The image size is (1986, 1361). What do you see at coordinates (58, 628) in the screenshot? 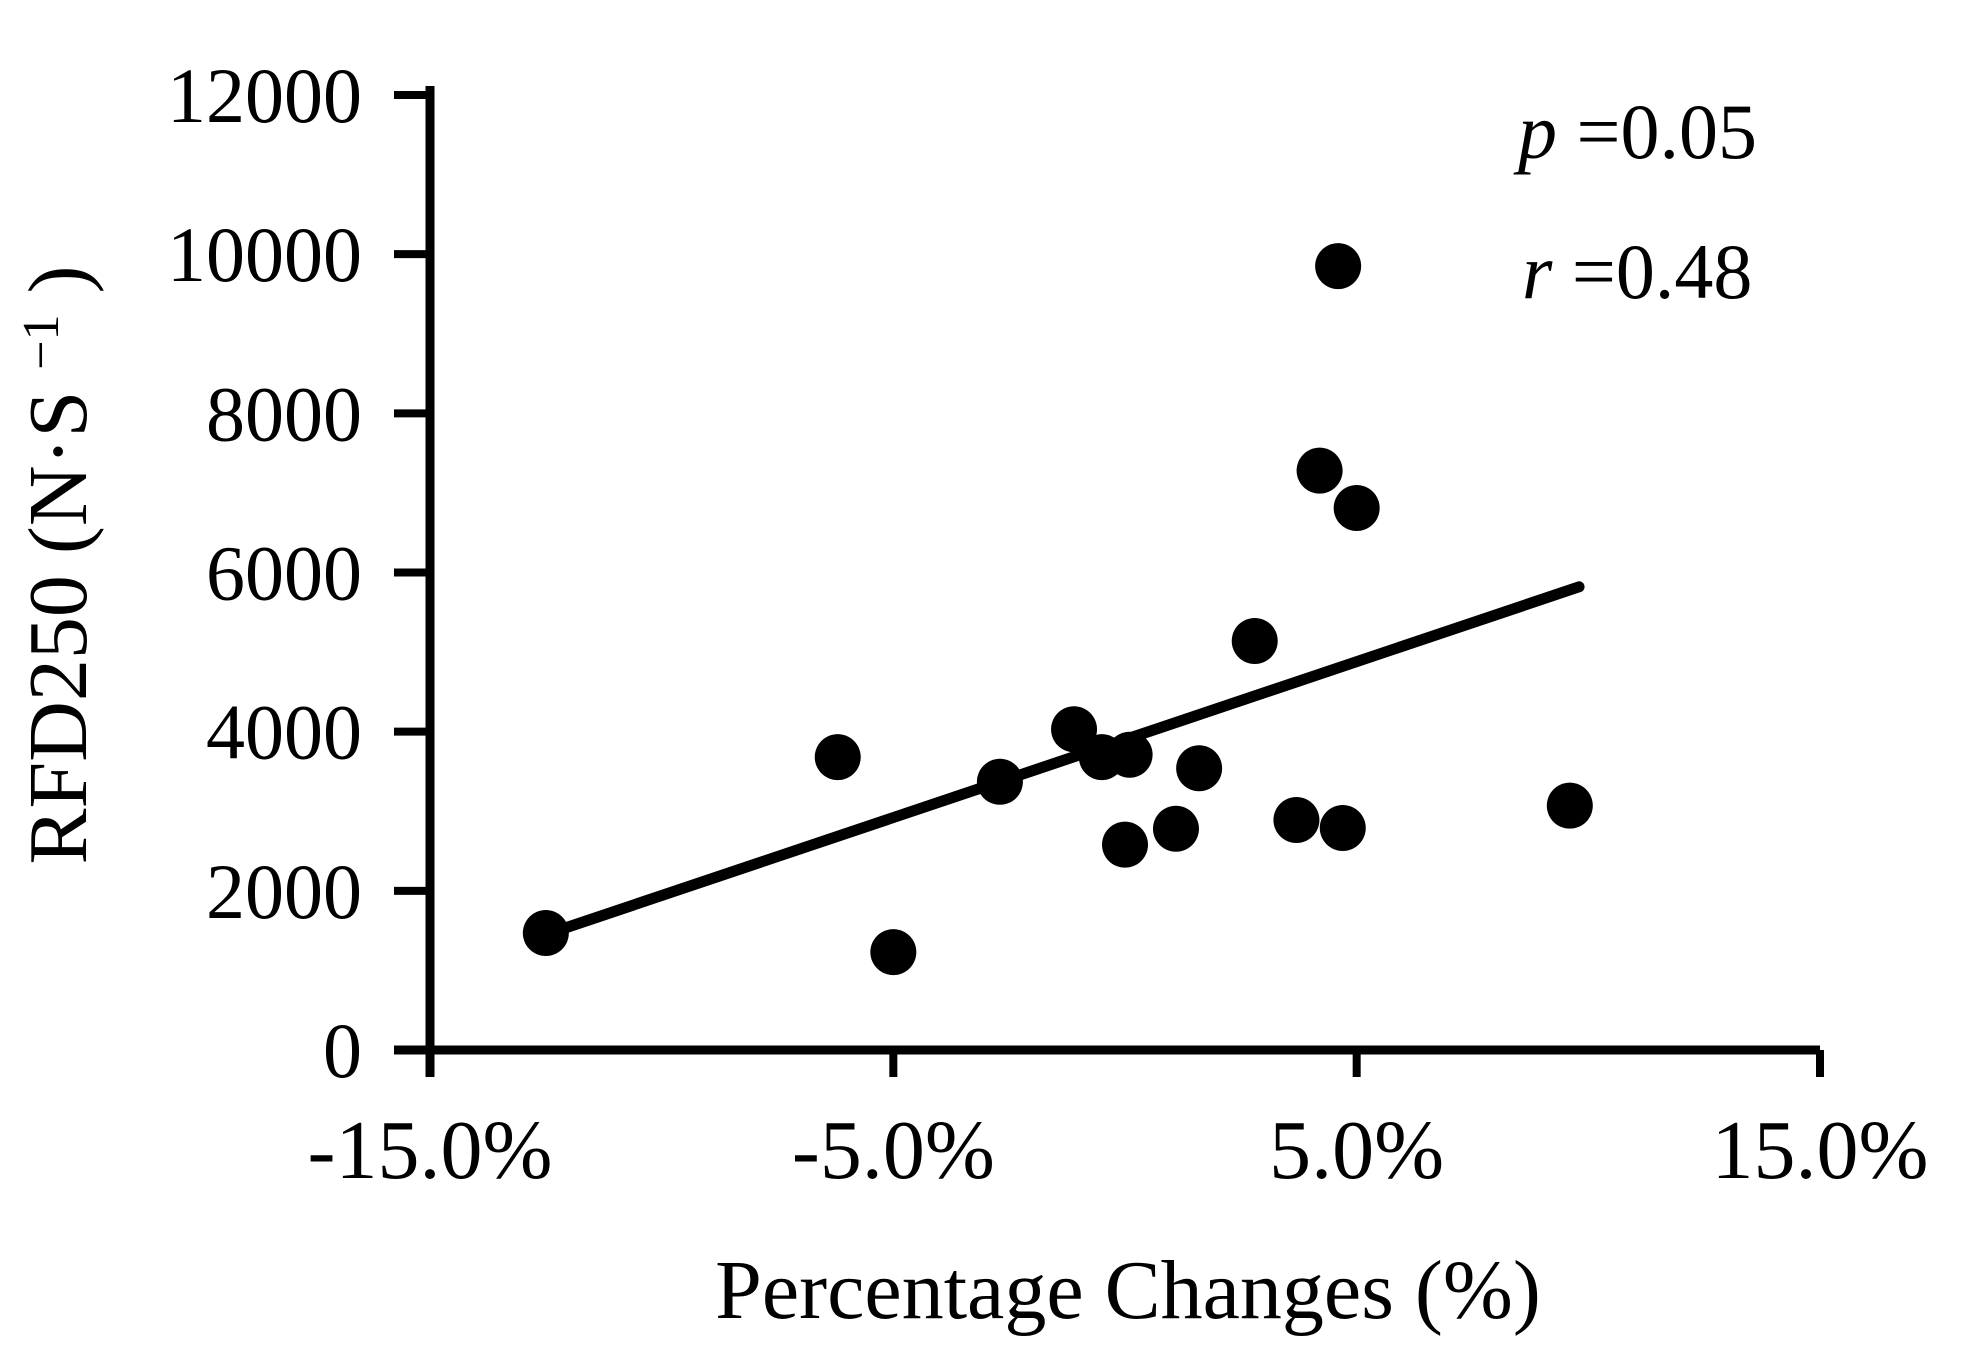
I see `y-axis-title-main: RFD250 (N·S` at bounding box center [58, 628].